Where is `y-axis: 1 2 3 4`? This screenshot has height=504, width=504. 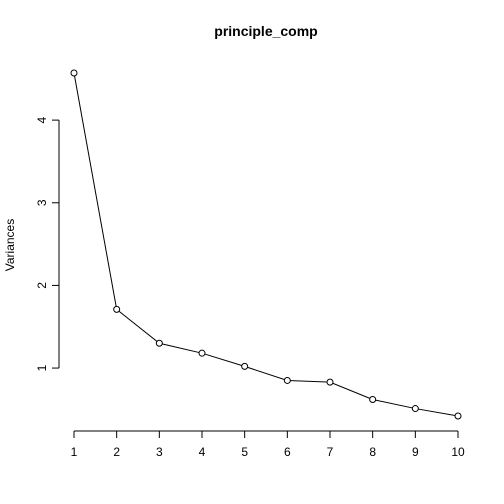 y-axis: 1 2 3 4 is located at coordinates (47, 243).